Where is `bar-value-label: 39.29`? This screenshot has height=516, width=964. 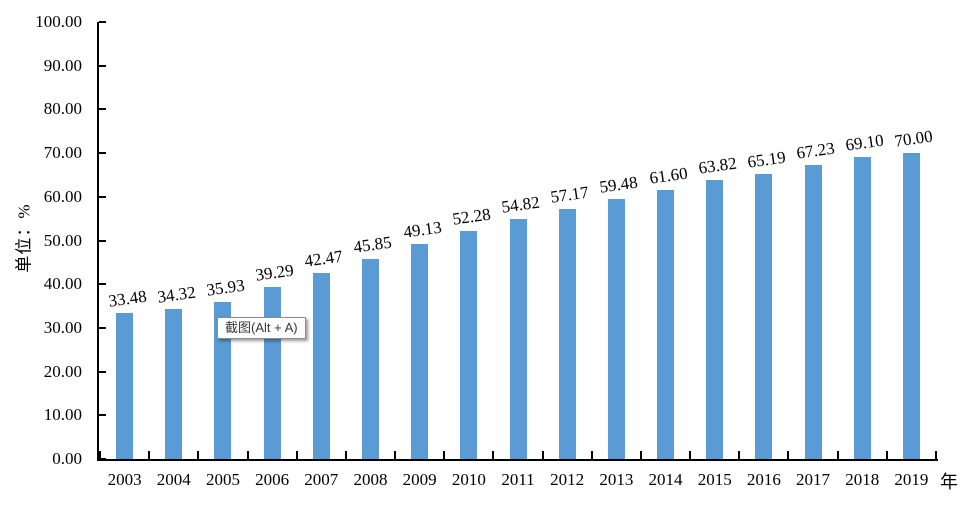 bar-value-label: 39.29 is located at coordinates (274, 272).